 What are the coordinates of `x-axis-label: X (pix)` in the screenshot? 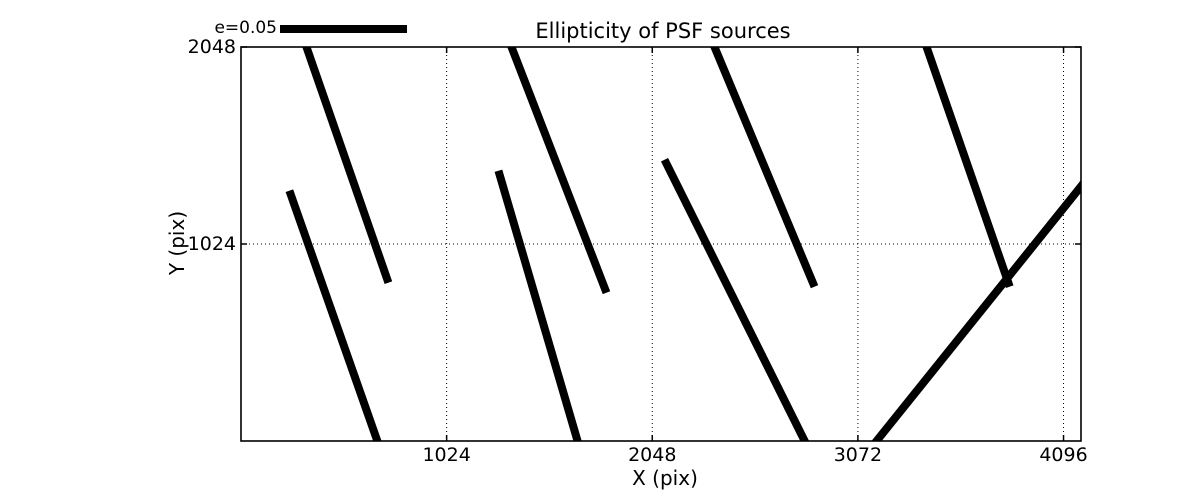 It's located at (665, 478).